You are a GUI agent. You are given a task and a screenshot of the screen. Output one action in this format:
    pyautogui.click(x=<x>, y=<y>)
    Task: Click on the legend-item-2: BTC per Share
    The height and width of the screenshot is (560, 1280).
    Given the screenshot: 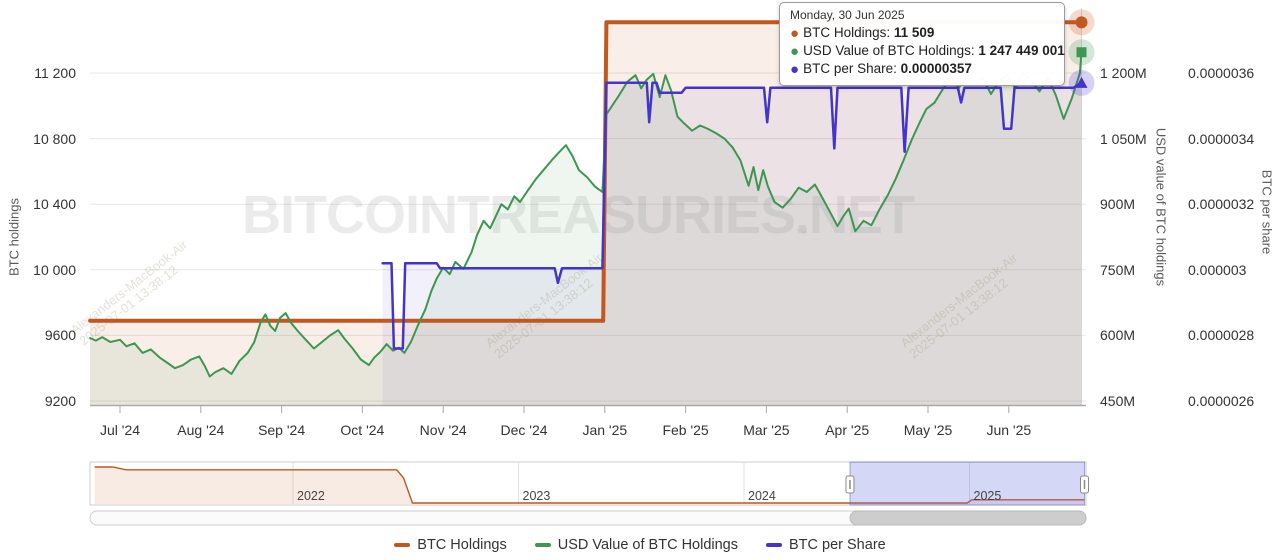 What is the action you would take?
    pyautogui.click(x=826, y=545)
    